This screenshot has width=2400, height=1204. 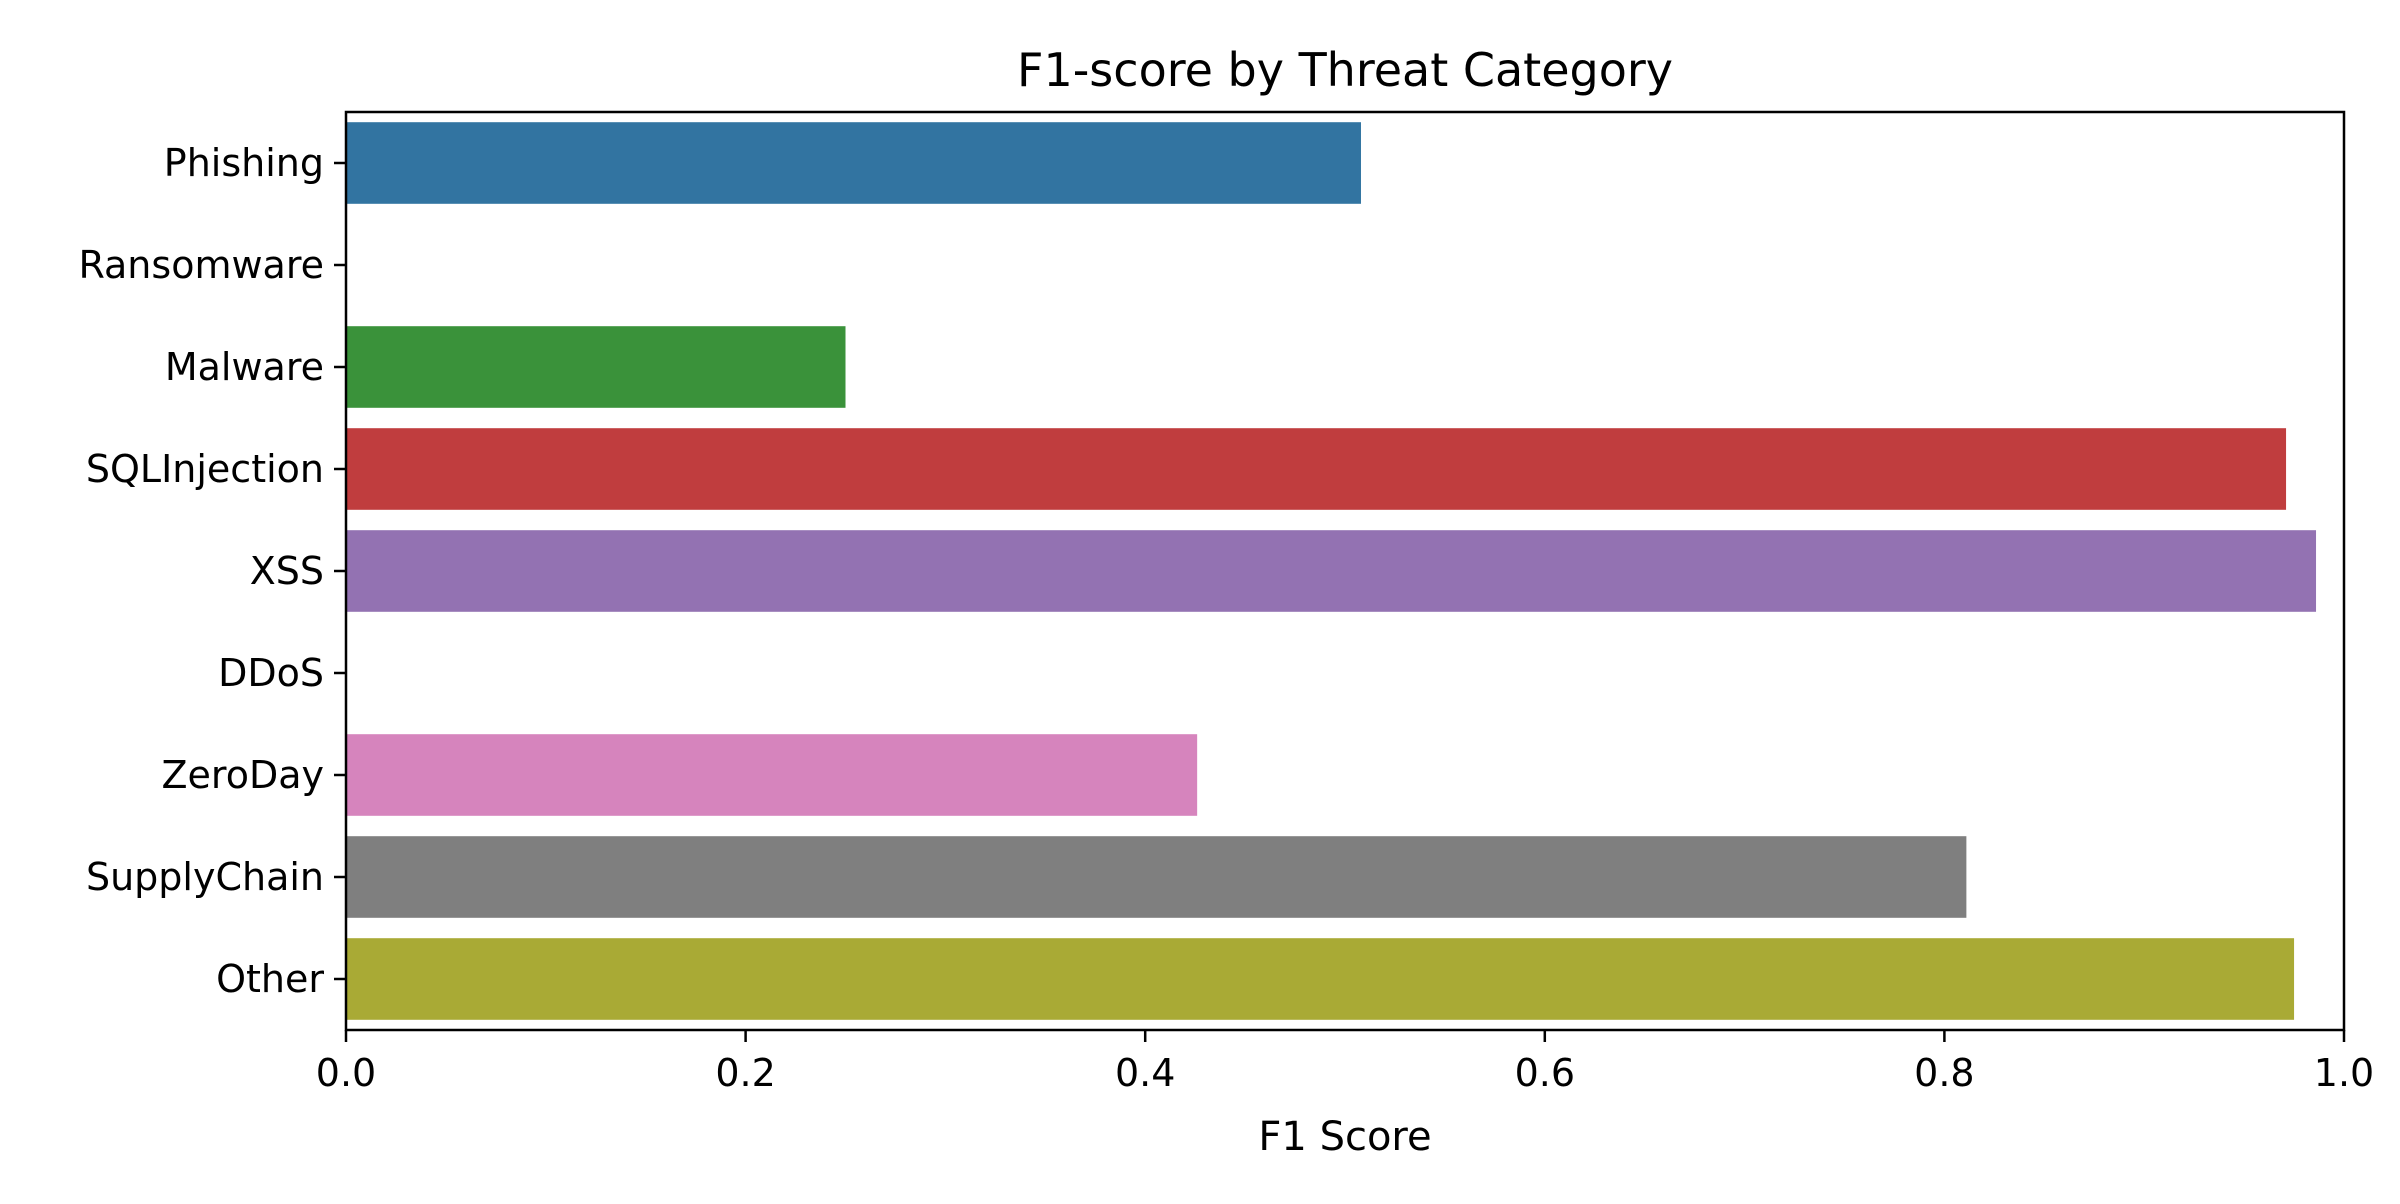 What do you see at coordinates (1545, 1073) in the screenshot?
I see `x-tick-label: 0.6` at bounding box center [1545, 1073].